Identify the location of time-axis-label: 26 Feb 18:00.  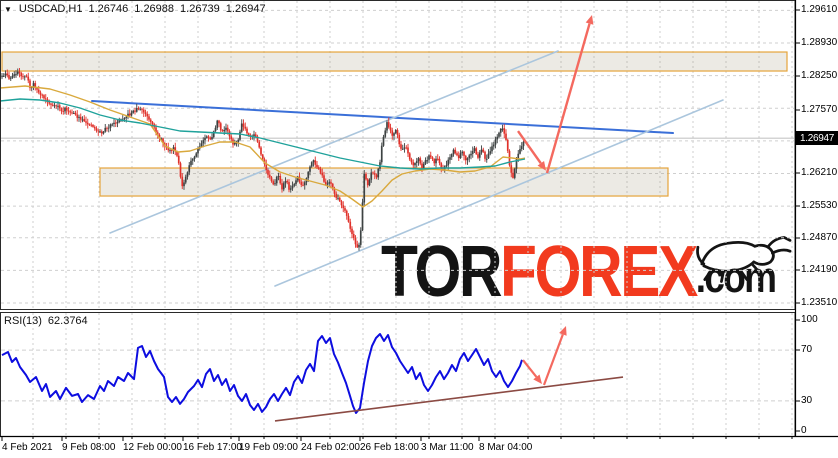
(389, 447).